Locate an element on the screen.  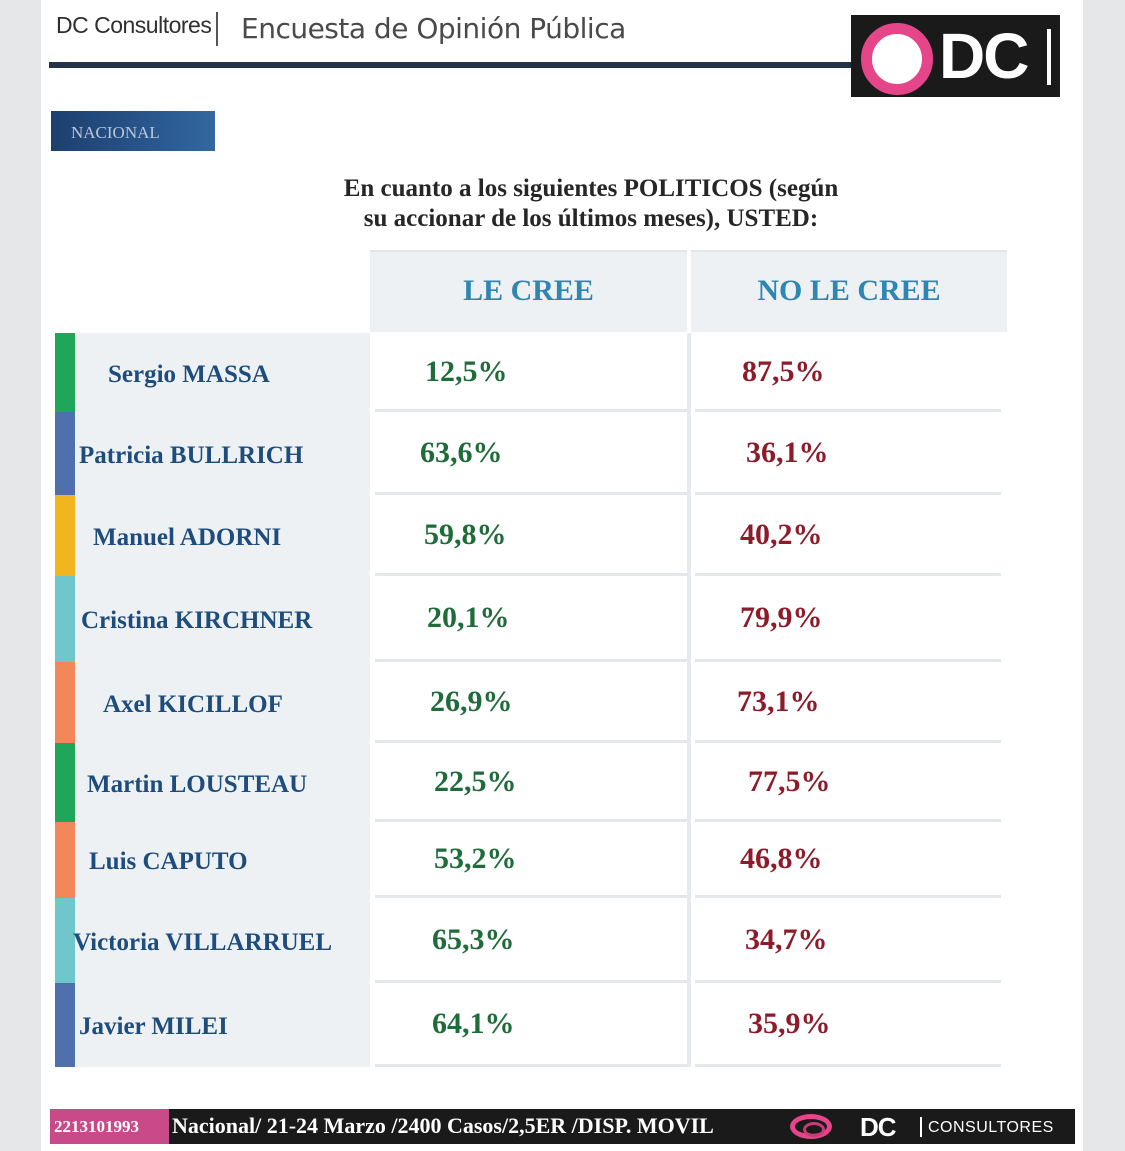
no-le-cree-value: 36,1% is located at coordinates (787, 452).